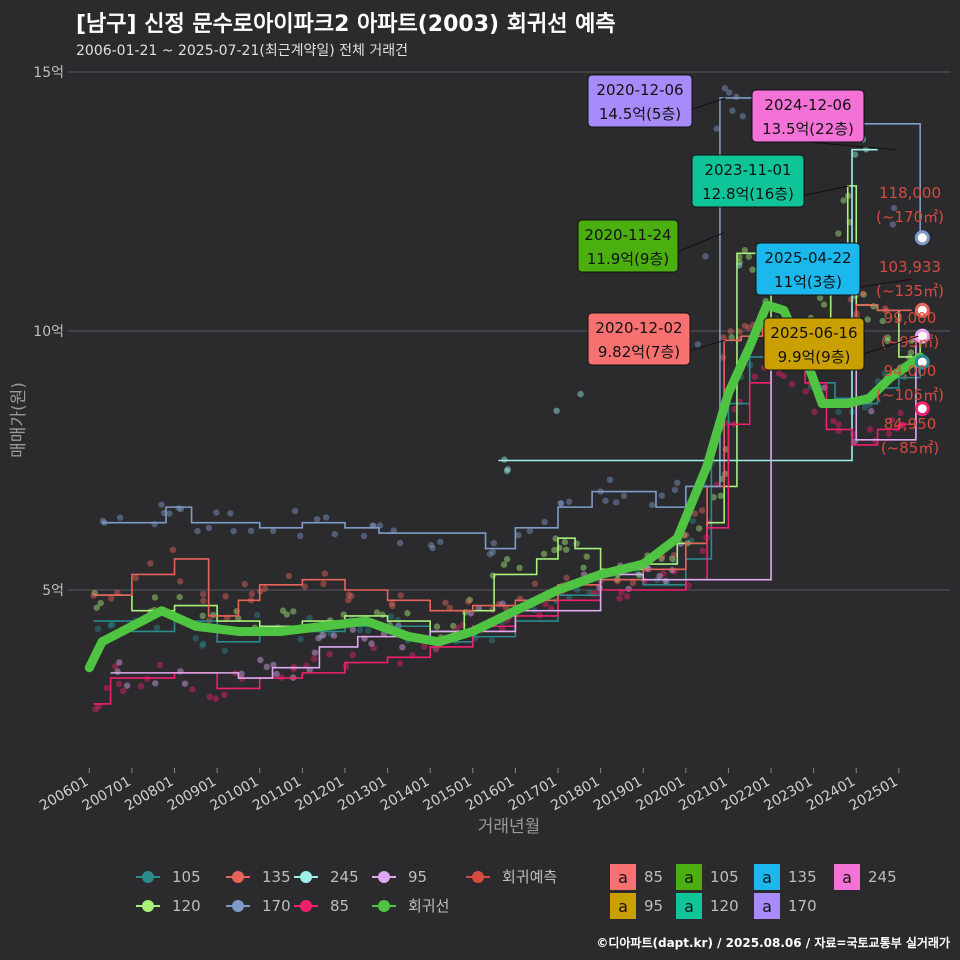 The width and height of the screenshot is (960, 960). What do you see at coordinates (417, 877) in the screenshot?
I see `legend-label: 95` at bounding box center [417, 877].